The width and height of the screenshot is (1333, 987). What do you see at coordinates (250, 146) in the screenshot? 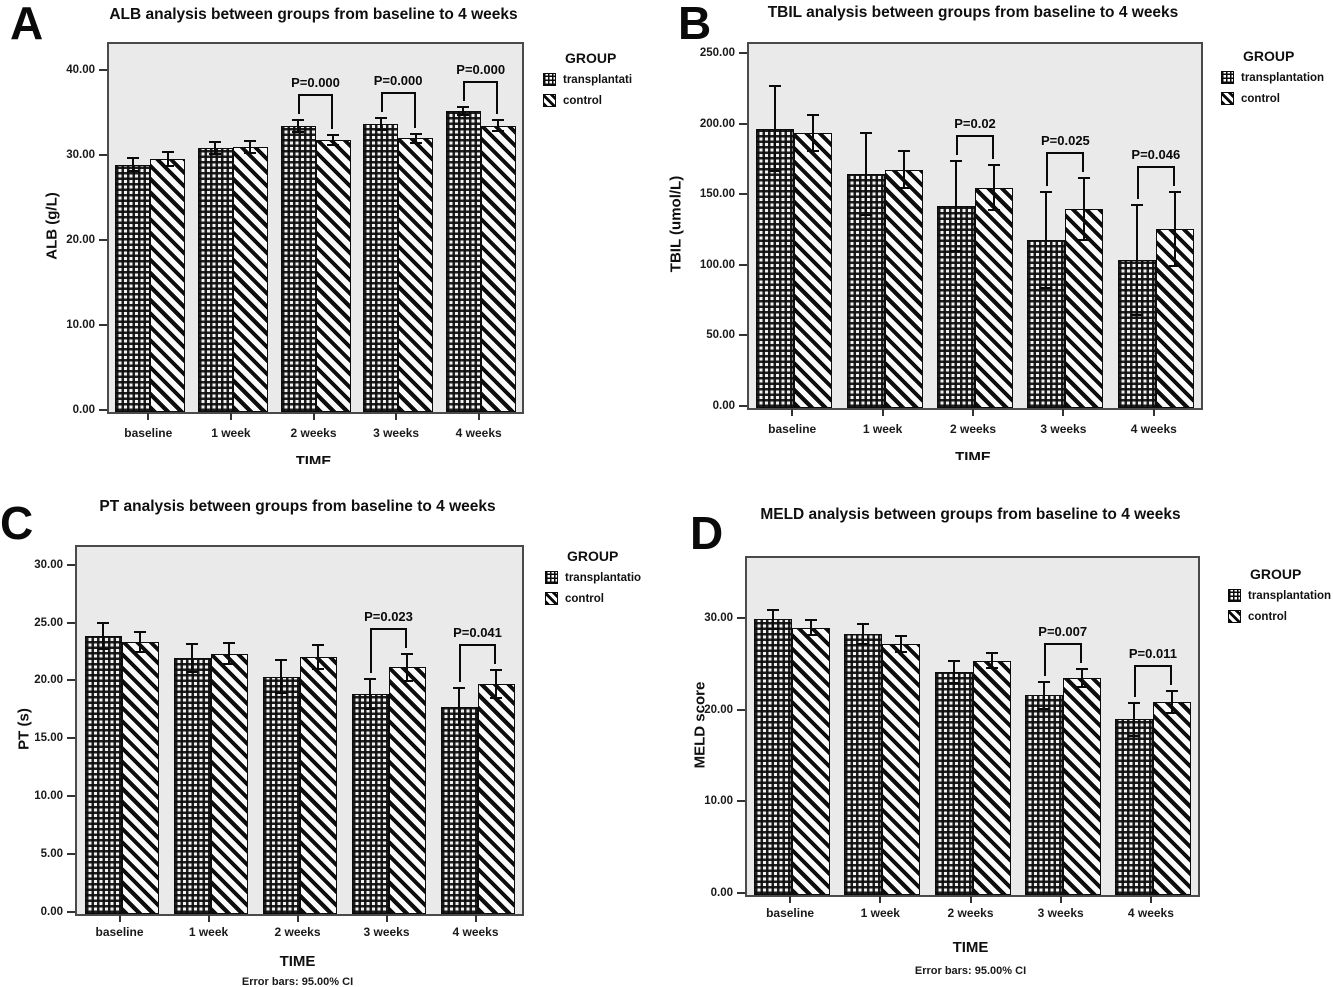
I see `ci-line-control-1-week` at bounding box center [250, 146].